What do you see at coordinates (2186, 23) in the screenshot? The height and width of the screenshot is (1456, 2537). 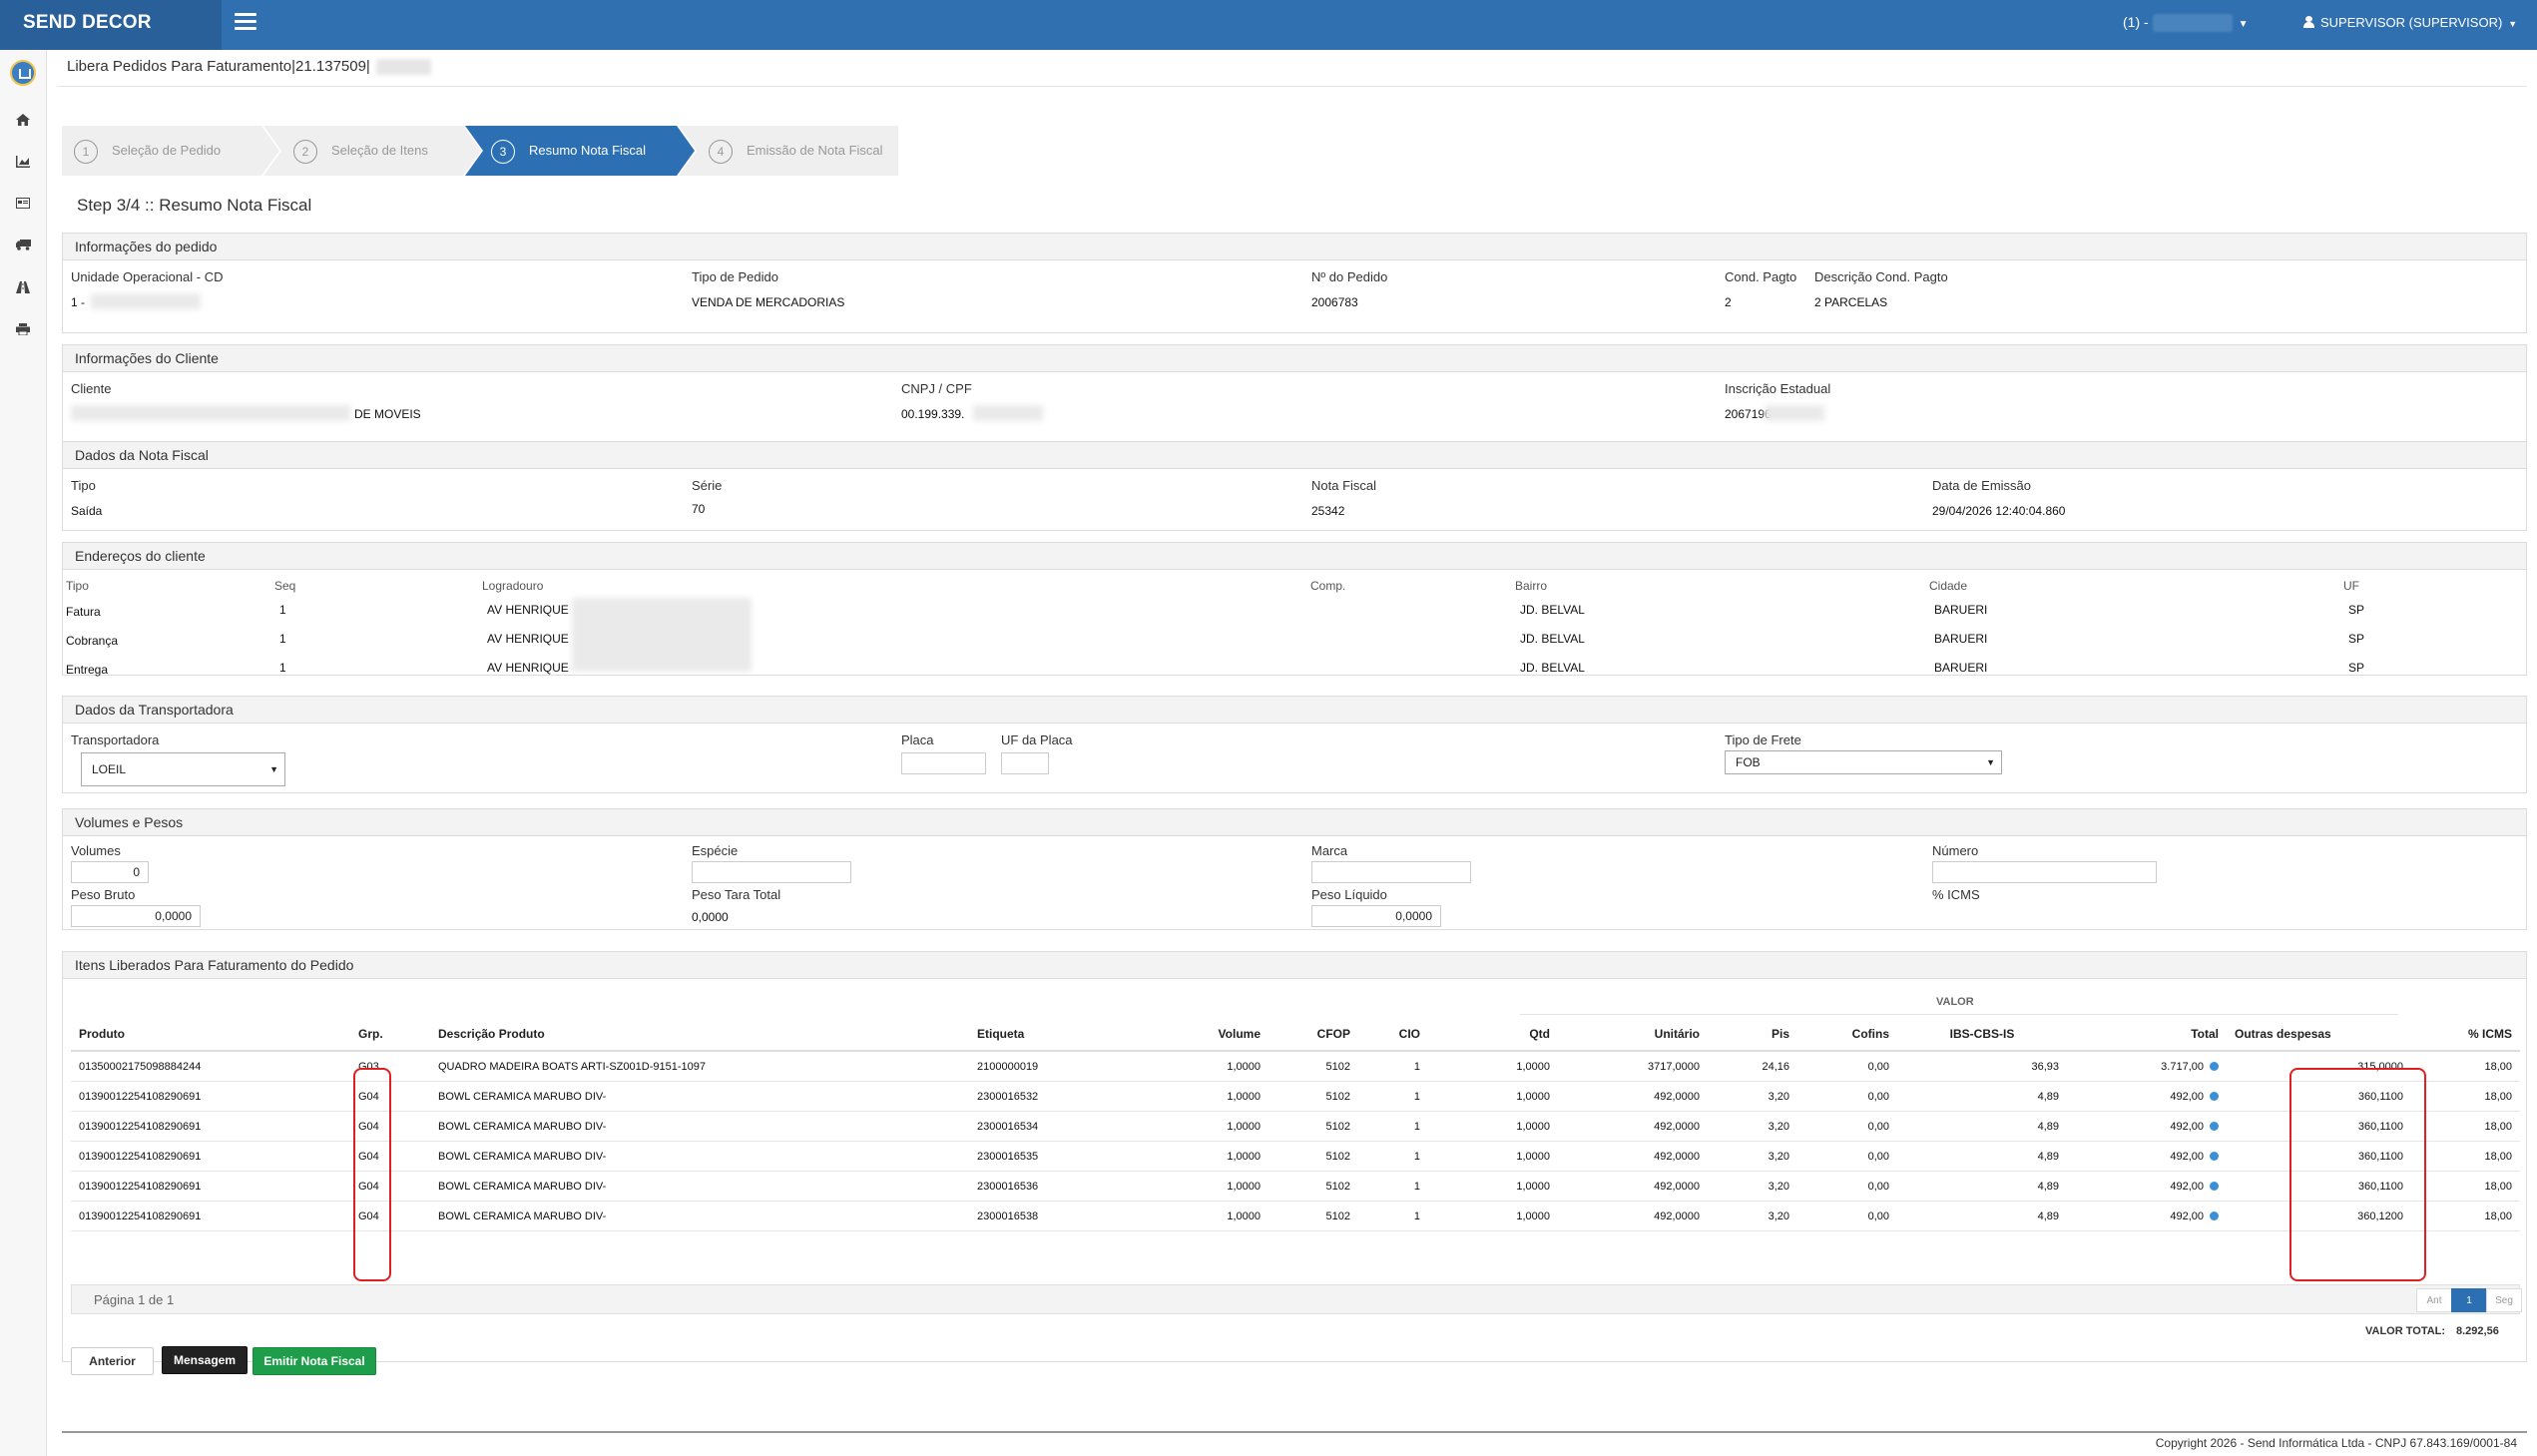 I see `unit-select: (1) - ▼` at bounding box center [2186, 23].